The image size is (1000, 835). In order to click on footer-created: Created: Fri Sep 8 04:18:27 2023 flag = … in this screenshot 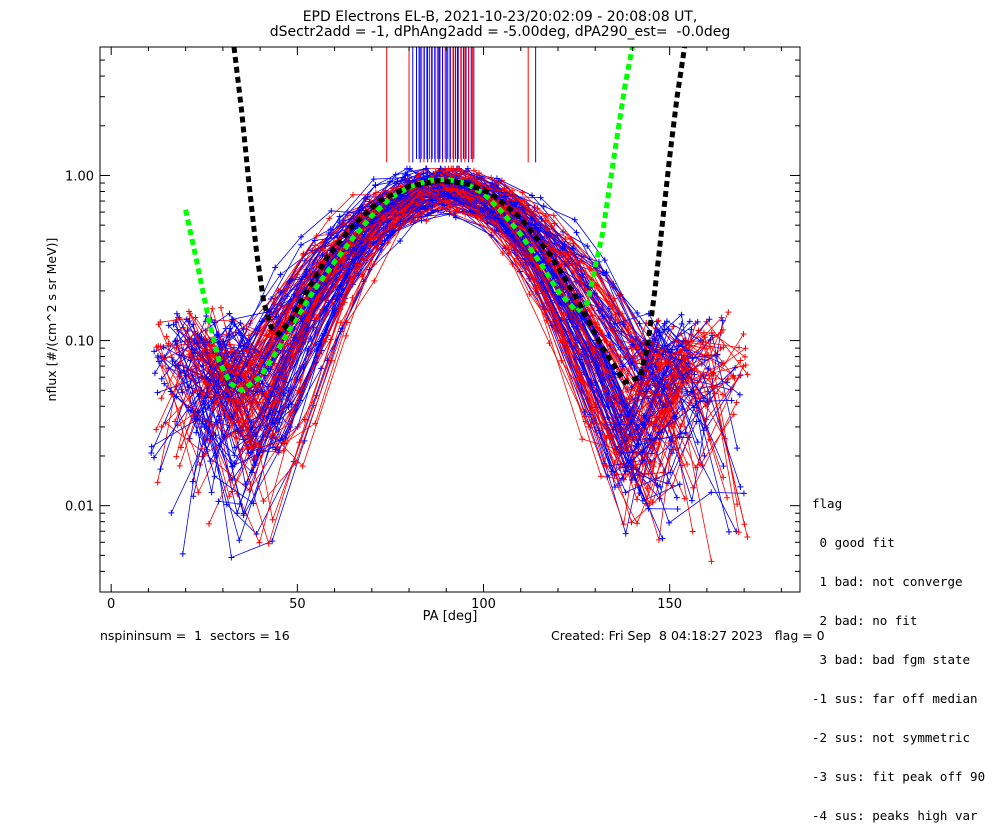, I will do `click(688, 635)`.